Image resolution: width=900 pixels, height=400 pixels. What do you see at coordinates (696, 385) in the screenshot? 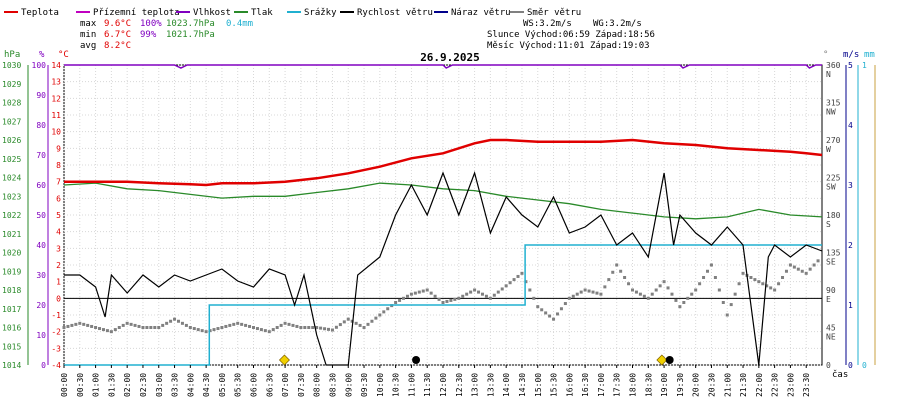
I see `x-tick-label: 20:00` at bounding box center [696, 385].